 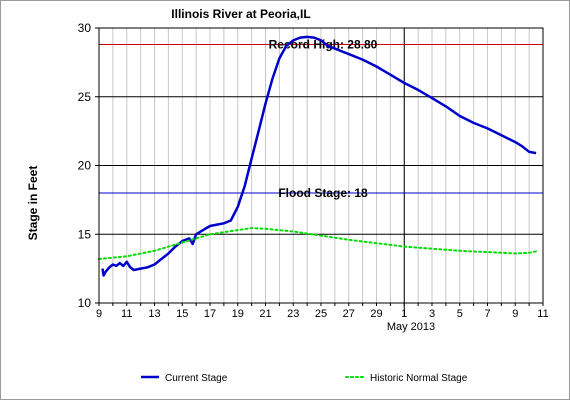 I want to click on y-tick-label: 10, so click(x=85, y=303).